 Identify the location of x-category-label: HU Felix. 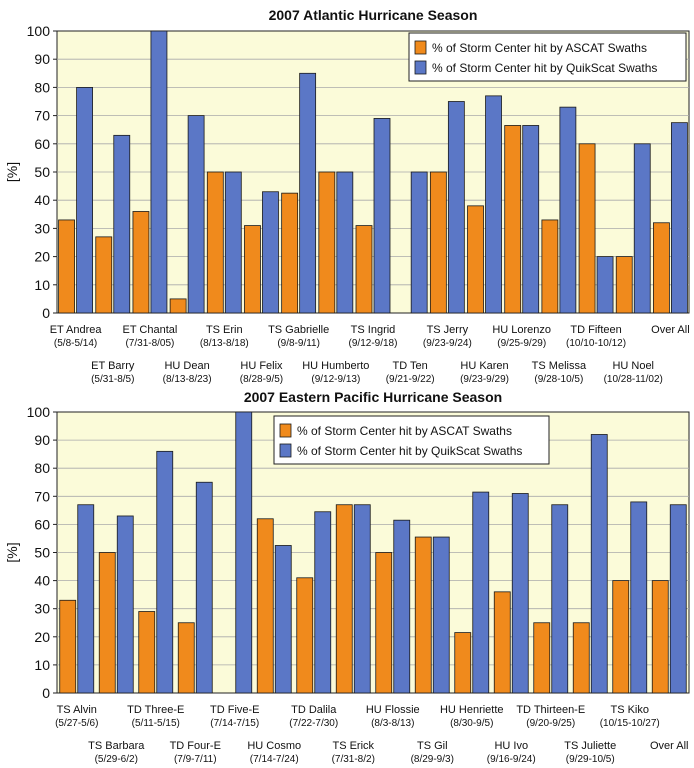
(261, 366).